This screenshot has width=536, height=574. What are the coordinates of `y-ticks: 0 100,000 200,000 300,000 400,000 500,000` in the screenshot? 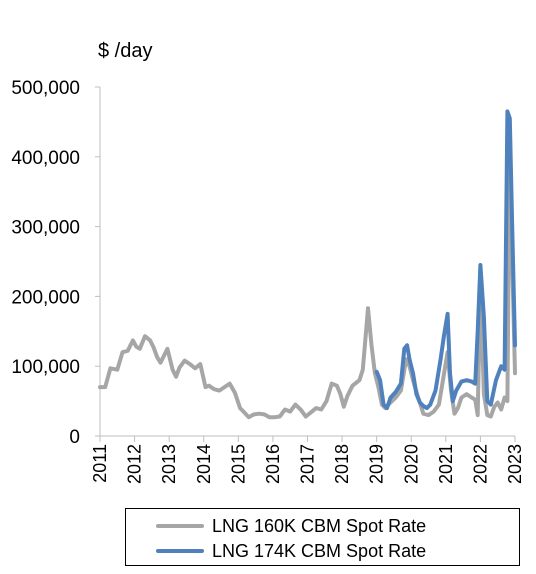 It's located at (55, 263).